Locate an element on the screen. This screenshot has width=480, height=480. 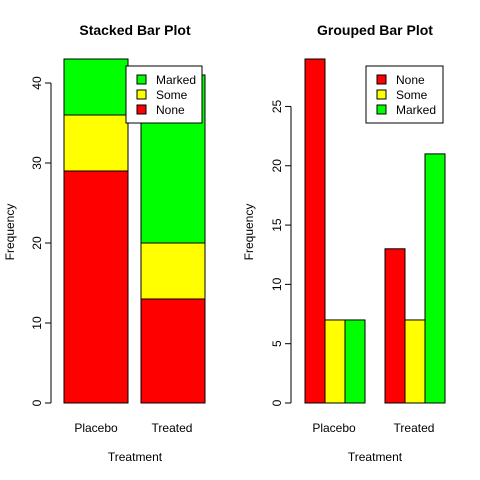
legend: Marked Some None is located at coordinates (164, 94).